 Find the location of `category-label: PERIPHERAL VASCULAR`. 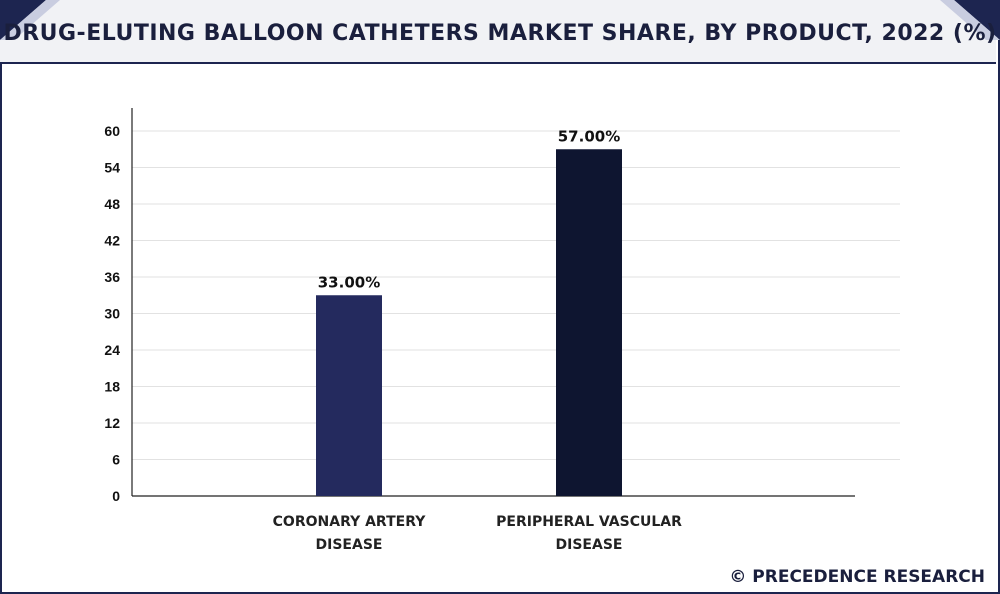

category-label: PERIPHERAL VASCULAR is located at coordinates (589, 522).